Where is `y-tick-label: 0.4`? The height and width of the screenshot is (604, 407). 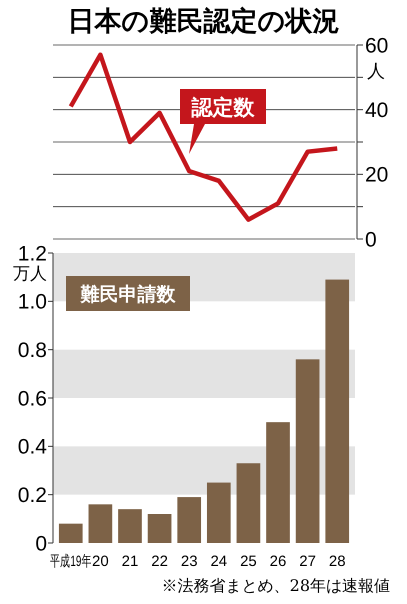
y-tick-label: 0.4 is located at coordinates (33, 447).